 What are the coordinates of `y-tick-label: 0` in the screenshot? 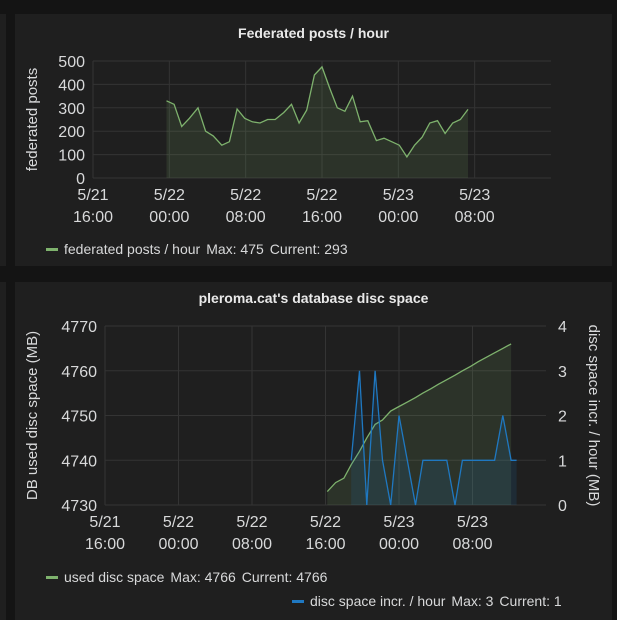 It's located at (80, 179).